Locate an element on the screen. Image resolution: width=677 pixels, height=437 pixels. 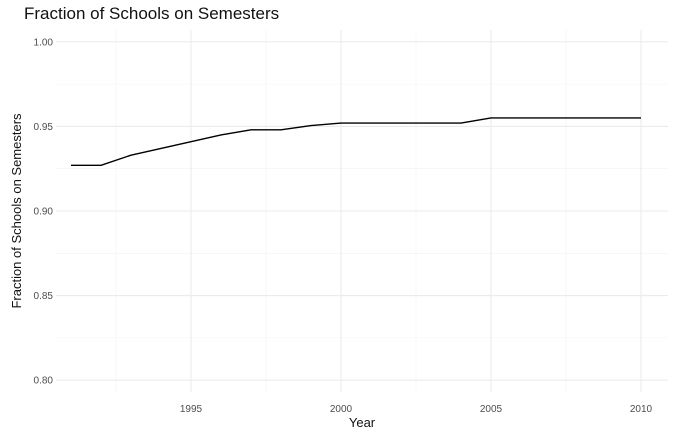
y-tick-label: 0.95 is located at coordinates (44, 127).